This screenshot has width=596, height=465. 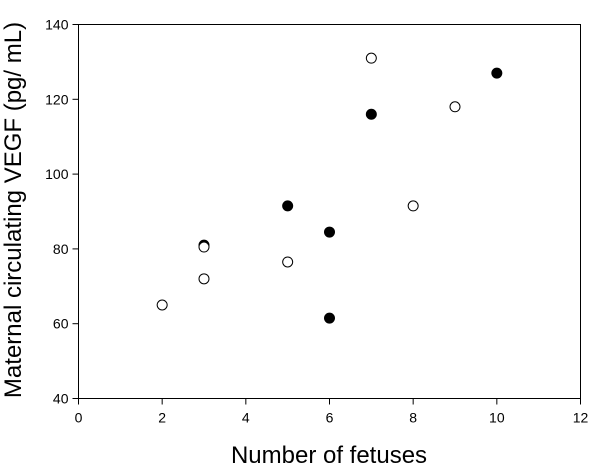 I want to click on x-tick-label: 12, so click(x=581, y=418).